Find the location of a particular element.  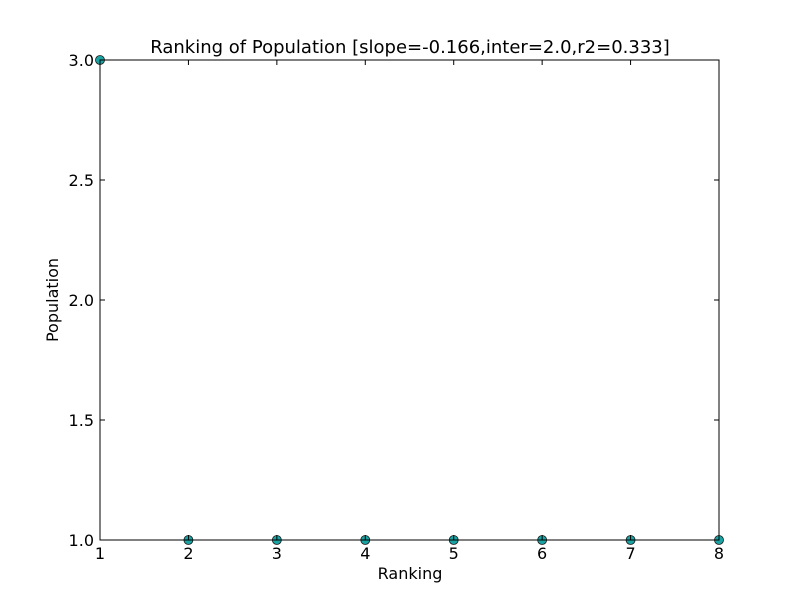

y-tick-label: 2.5 is located at coordinates (81, 180).